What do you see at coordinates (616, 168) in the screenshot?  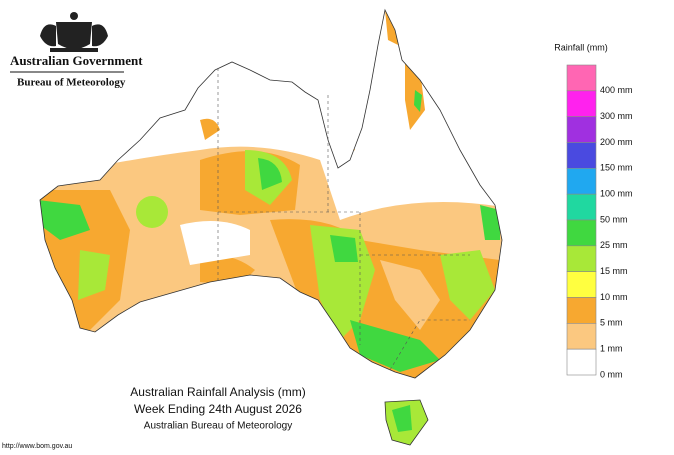 I see `legend-label: 150 mm` at bounding box center [616, 168].